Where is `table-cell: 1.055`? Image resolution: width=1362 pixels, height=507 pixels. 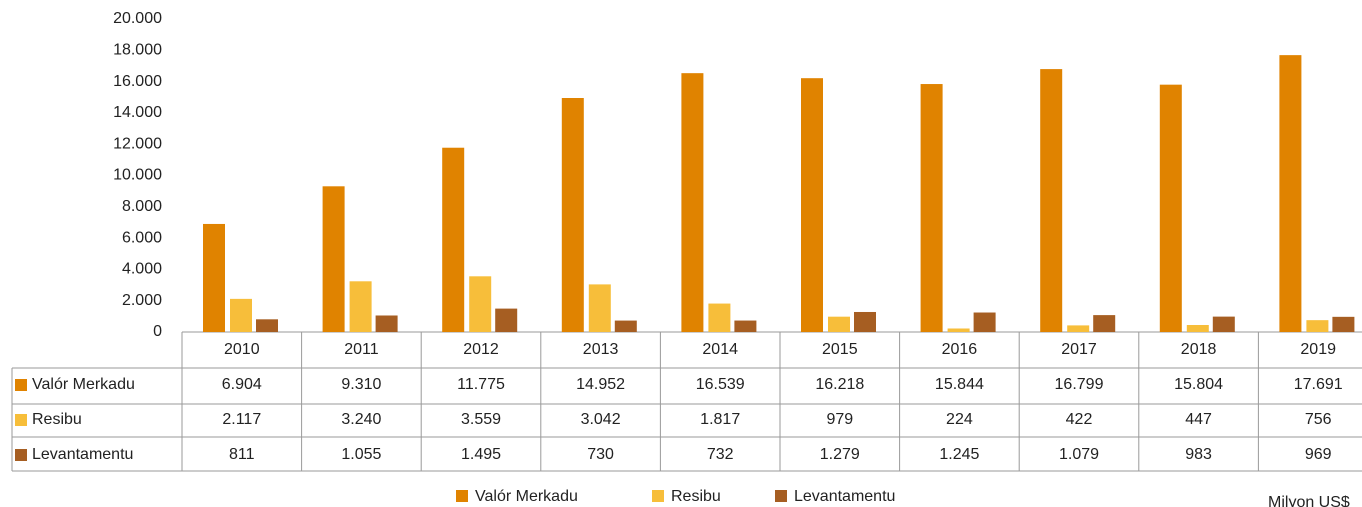 table-cell: 1.055 is located at coordinates (361, 454).